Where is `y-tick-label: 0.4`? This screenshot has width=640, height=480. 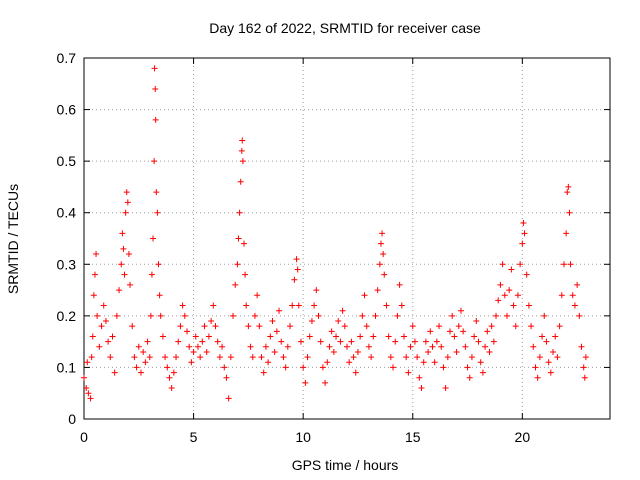
y-tick-label: 0.4 is located at coordinates (67, 213).